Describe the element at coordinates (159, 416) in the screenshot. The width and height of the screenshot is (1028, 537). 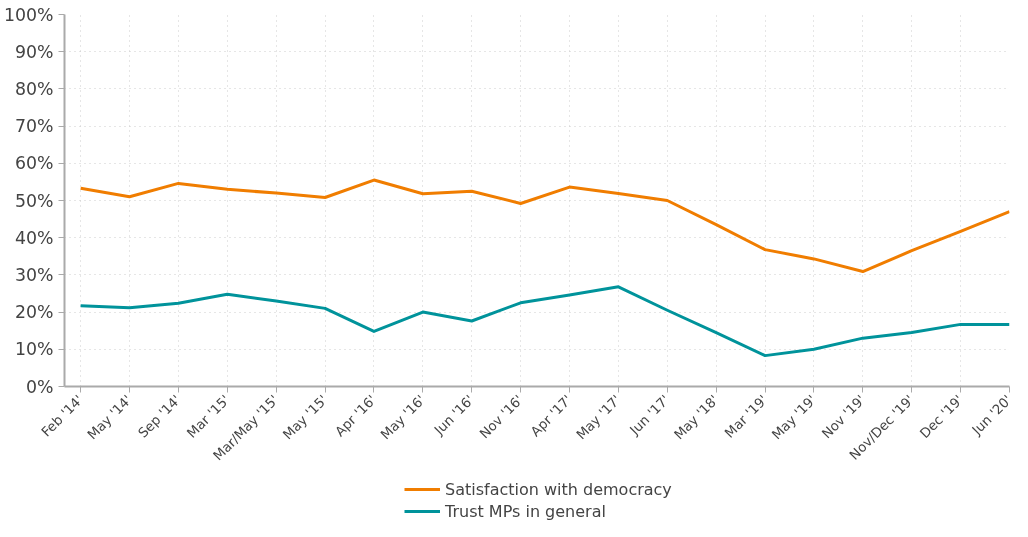
I see `x-tick-label: Sep '14'` at that location.